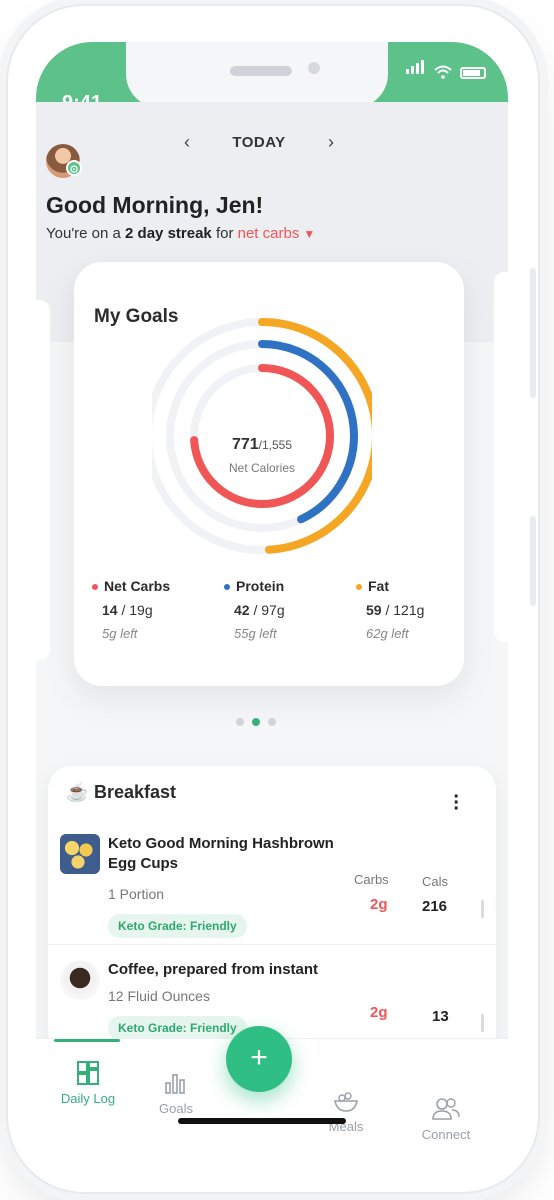 This screenshot has width=554, height=1200. I want to click on coffee-cup-icon: ☕, so click(77, 792).